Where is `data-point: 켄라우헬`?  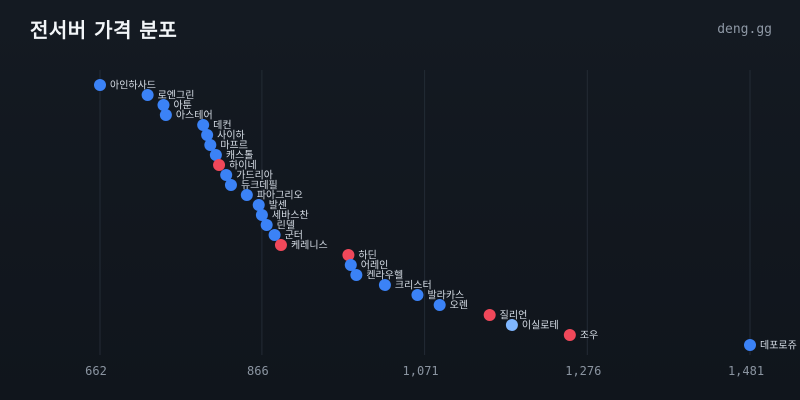
data-point: 켄라우헬 is located at coordinates (376, 275).